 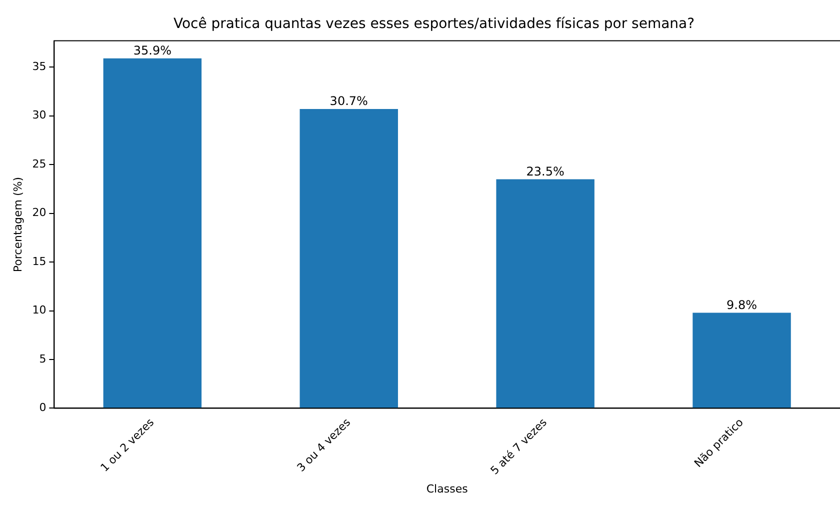 What do you see at coordinates (545, 171) in the screenshot?
I see `data-label: 23.5%` at bounding box center [545, 171].